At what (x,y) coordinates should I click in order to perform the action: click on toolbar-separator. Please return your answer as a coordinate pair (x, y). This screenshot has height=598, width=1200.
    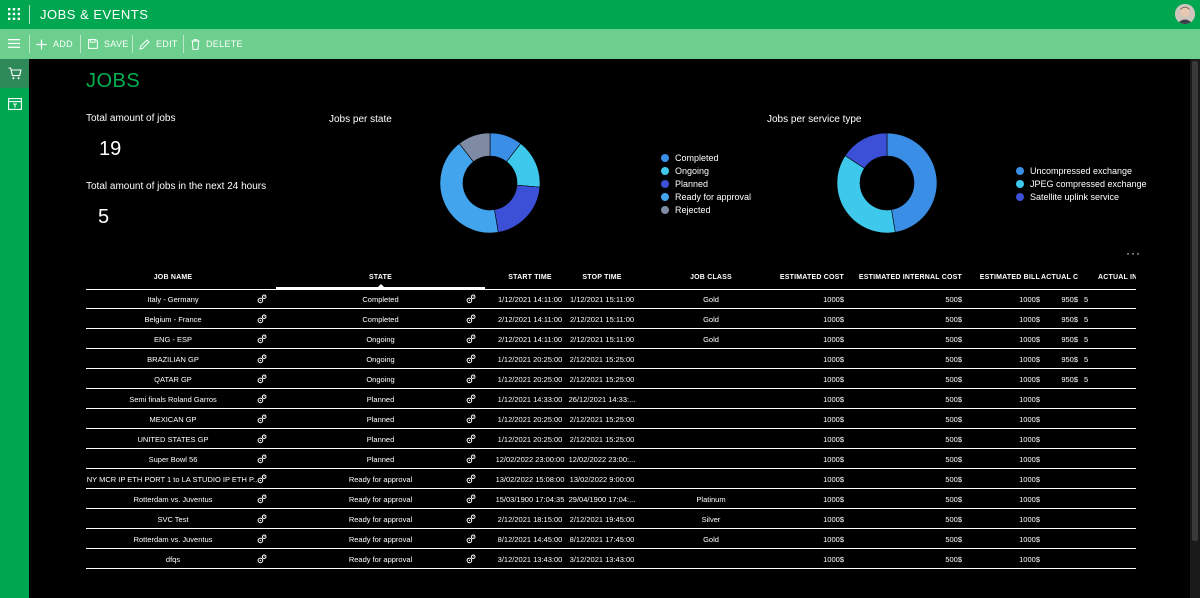
    Looking at the image, I should click on (80, 44).